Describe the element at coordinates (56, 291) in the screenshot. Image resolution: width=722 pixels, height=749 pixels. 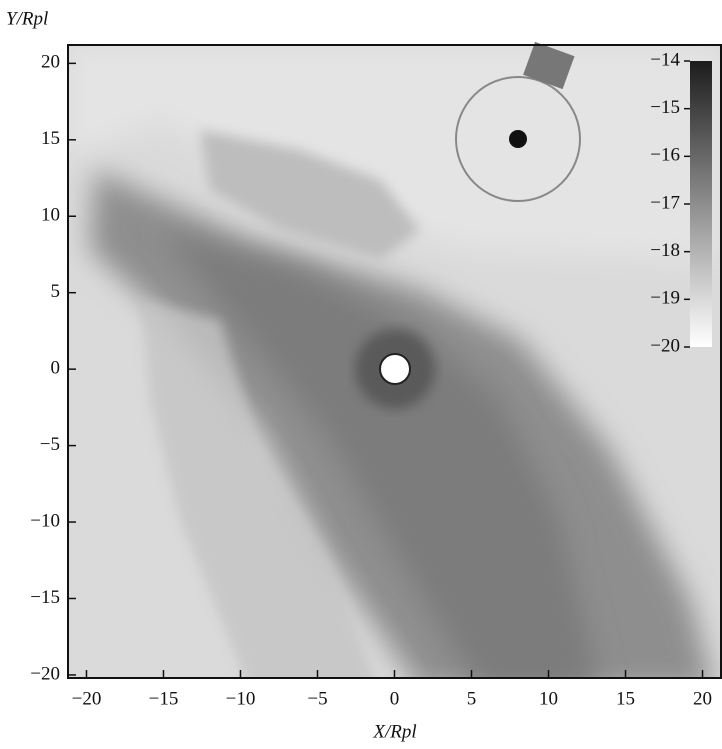
I see `y-tick-label: 5` at that location.